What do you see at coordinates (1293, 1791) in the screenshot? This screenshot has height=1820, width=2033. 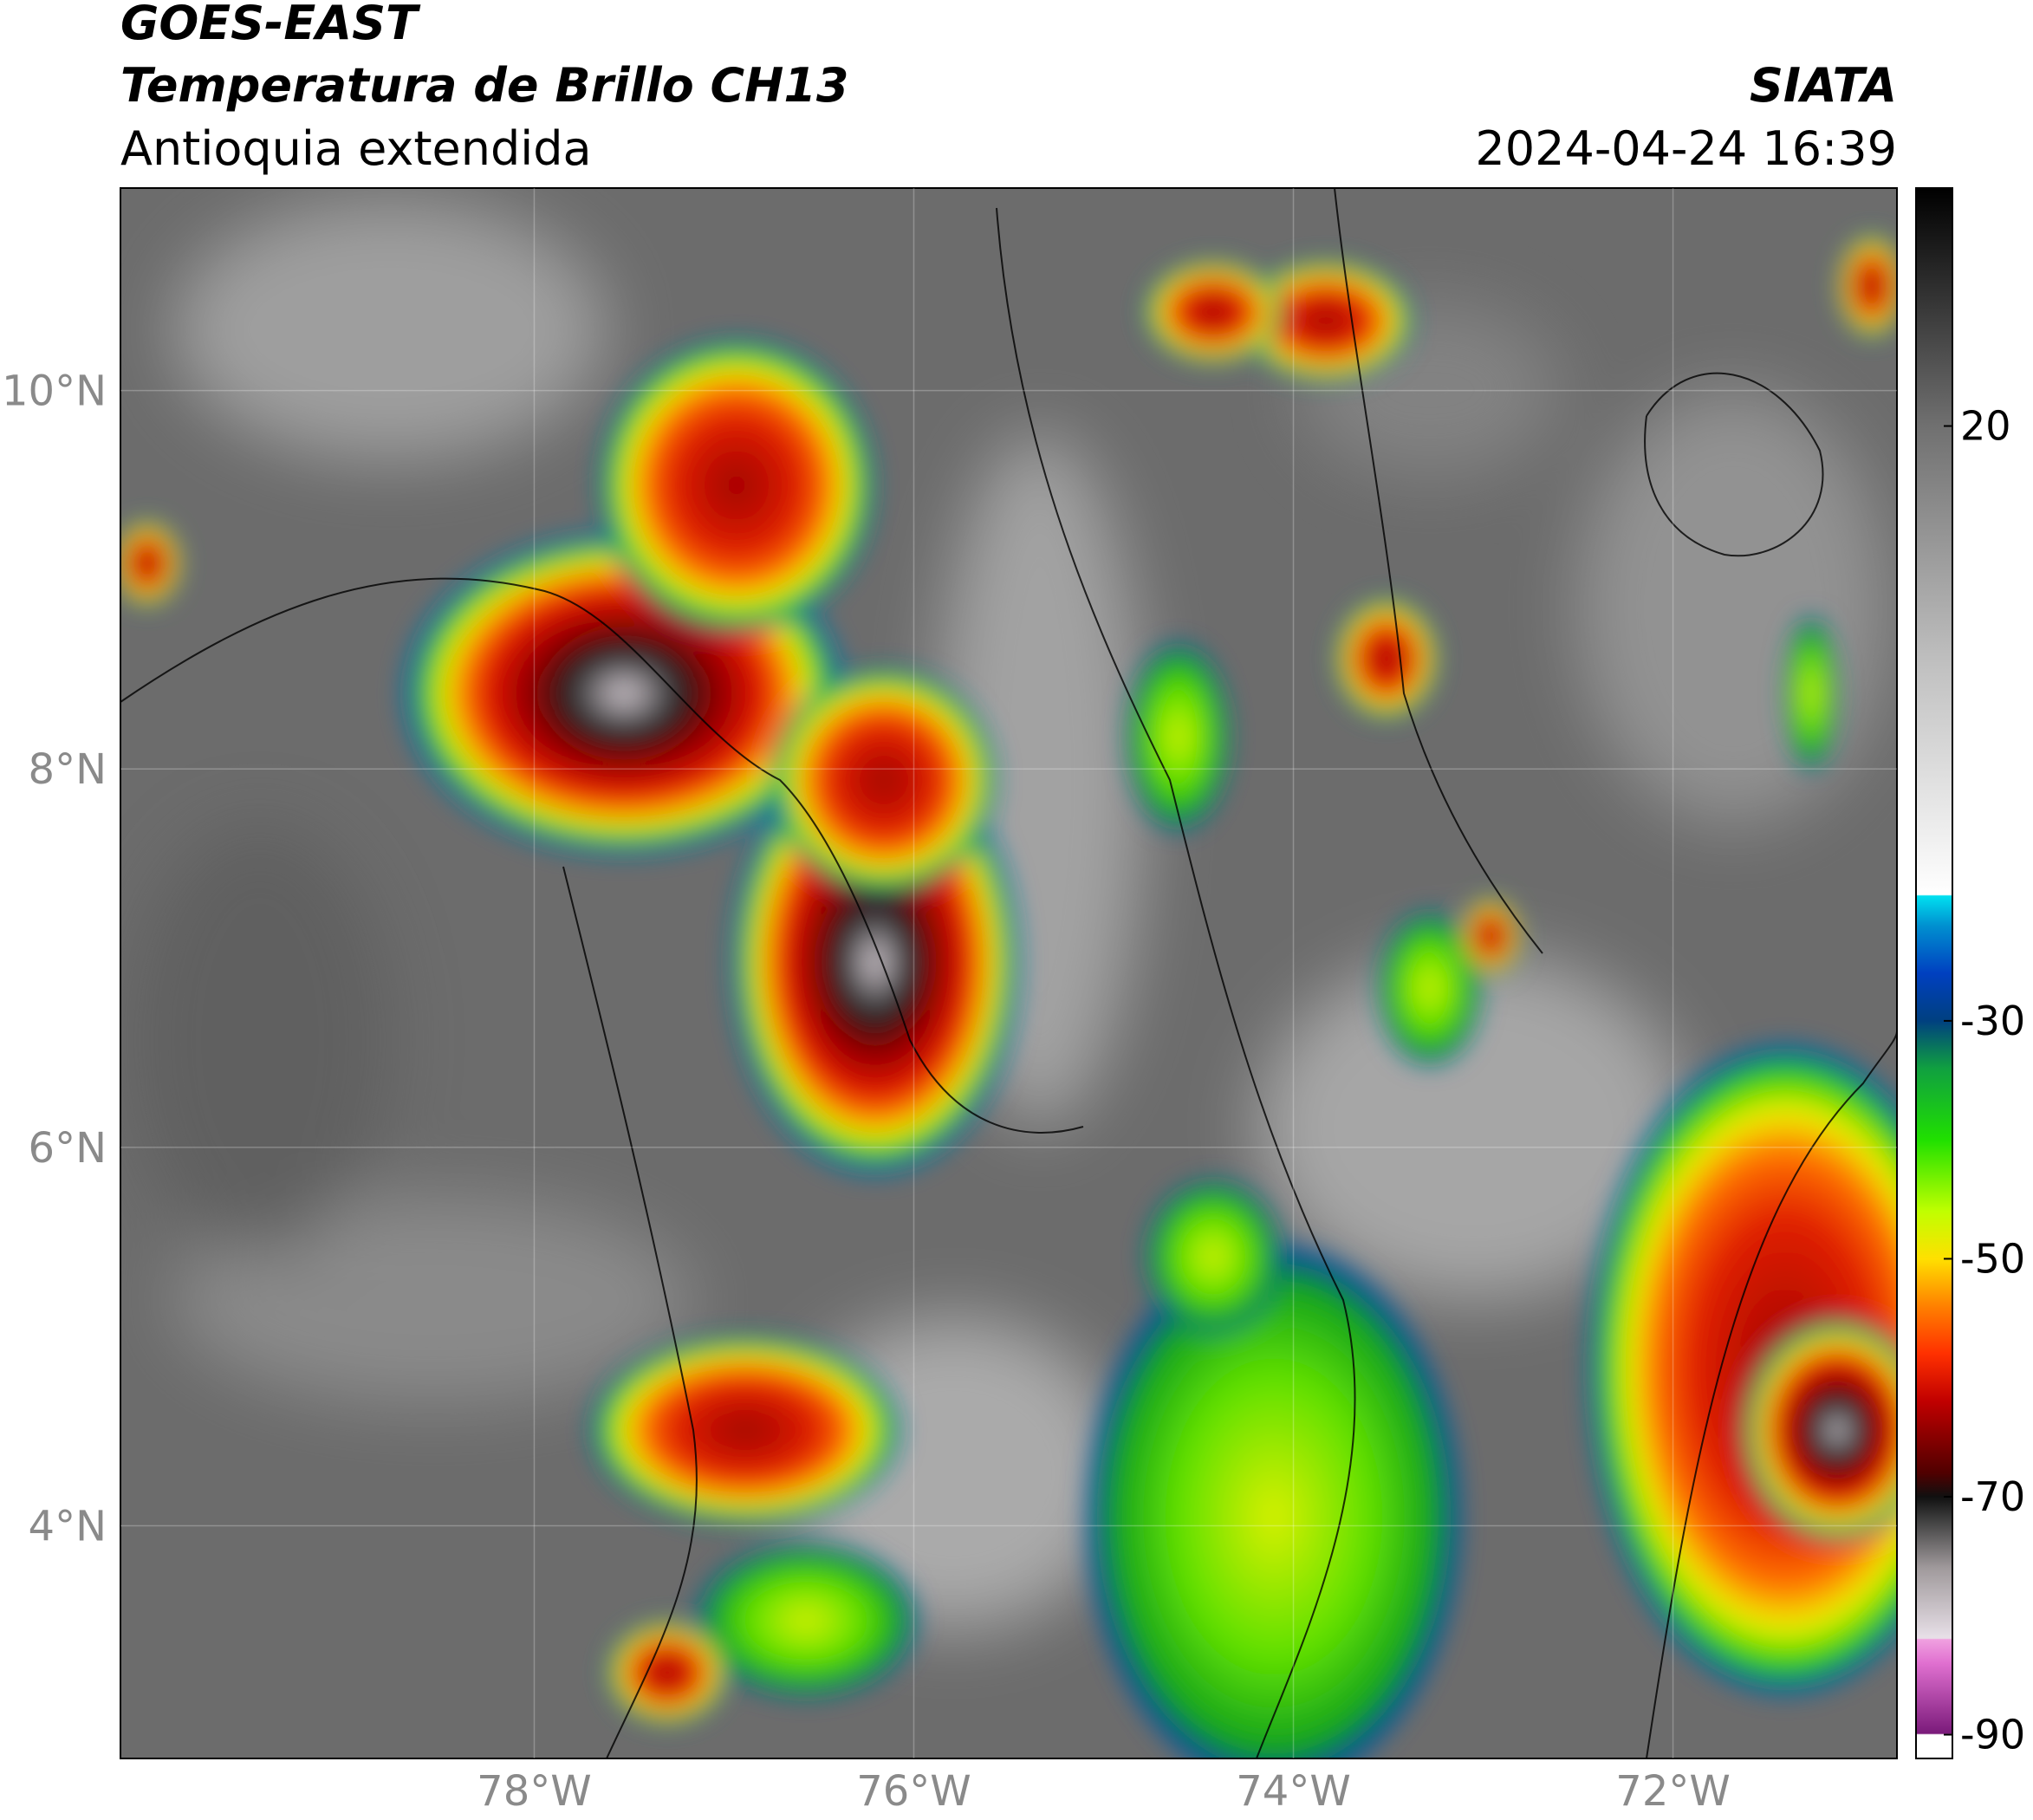 I see `x-tick-label: 74°W` at bounding box center [1293, 1791].